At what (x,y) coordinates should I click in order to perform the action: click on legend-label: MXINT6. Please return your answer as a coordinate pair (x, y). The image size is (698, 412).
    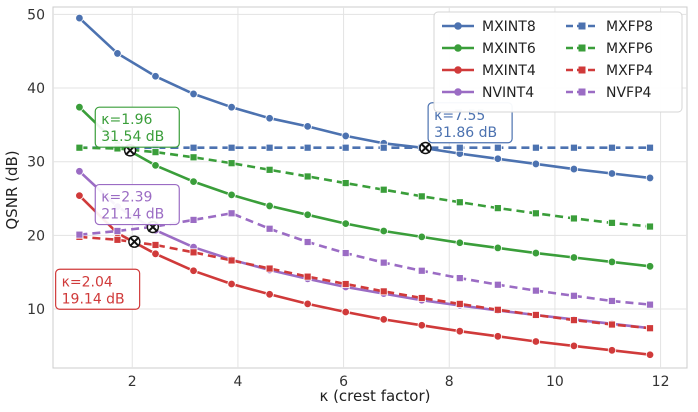
    Looking at the image, I should click on (509, 49).